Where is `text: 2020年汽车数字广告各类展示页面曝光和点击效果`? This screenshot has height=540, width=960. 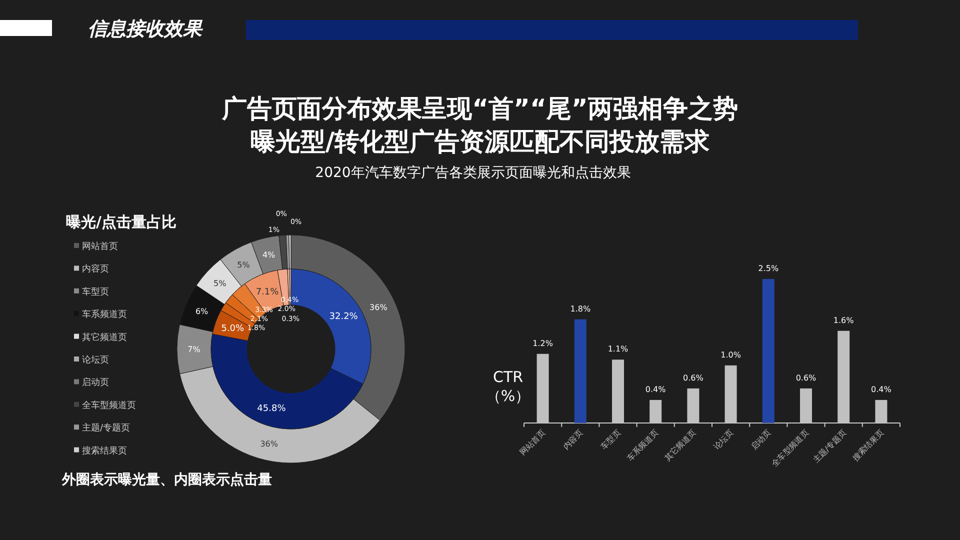 text: 2020年汽车数字广告各类展示页面曝光和点击效果 is located at coordinates (473, 173).